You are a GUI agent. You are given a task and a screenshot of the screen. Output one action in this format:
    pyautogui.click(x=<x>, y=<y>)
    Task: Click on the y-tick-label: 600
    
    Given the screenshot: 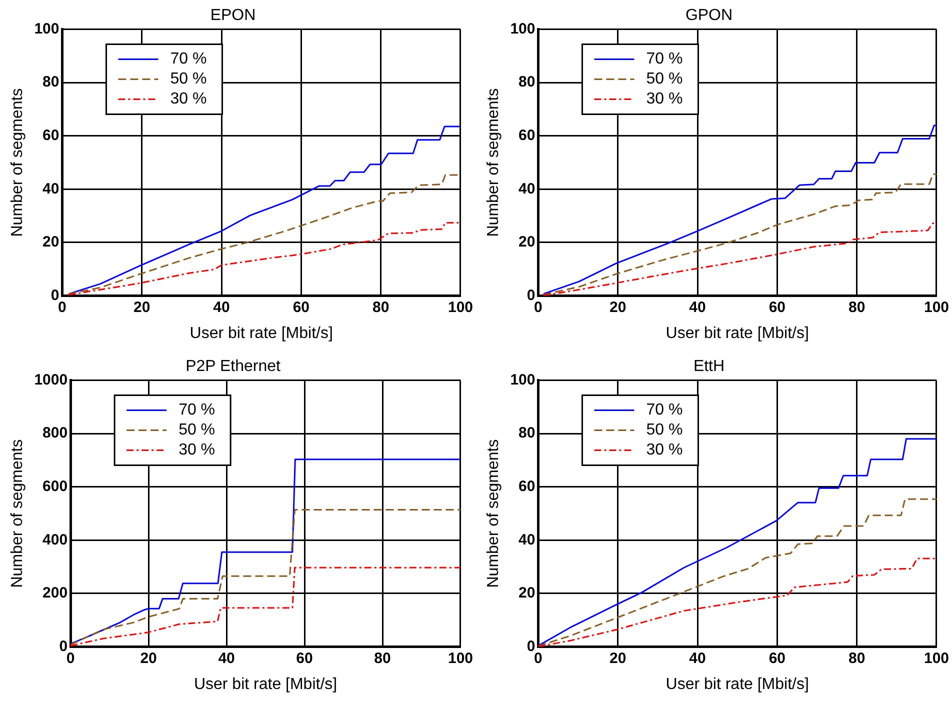 What is the action you would take?
    pyautogui.click(x=55, y=486)
    